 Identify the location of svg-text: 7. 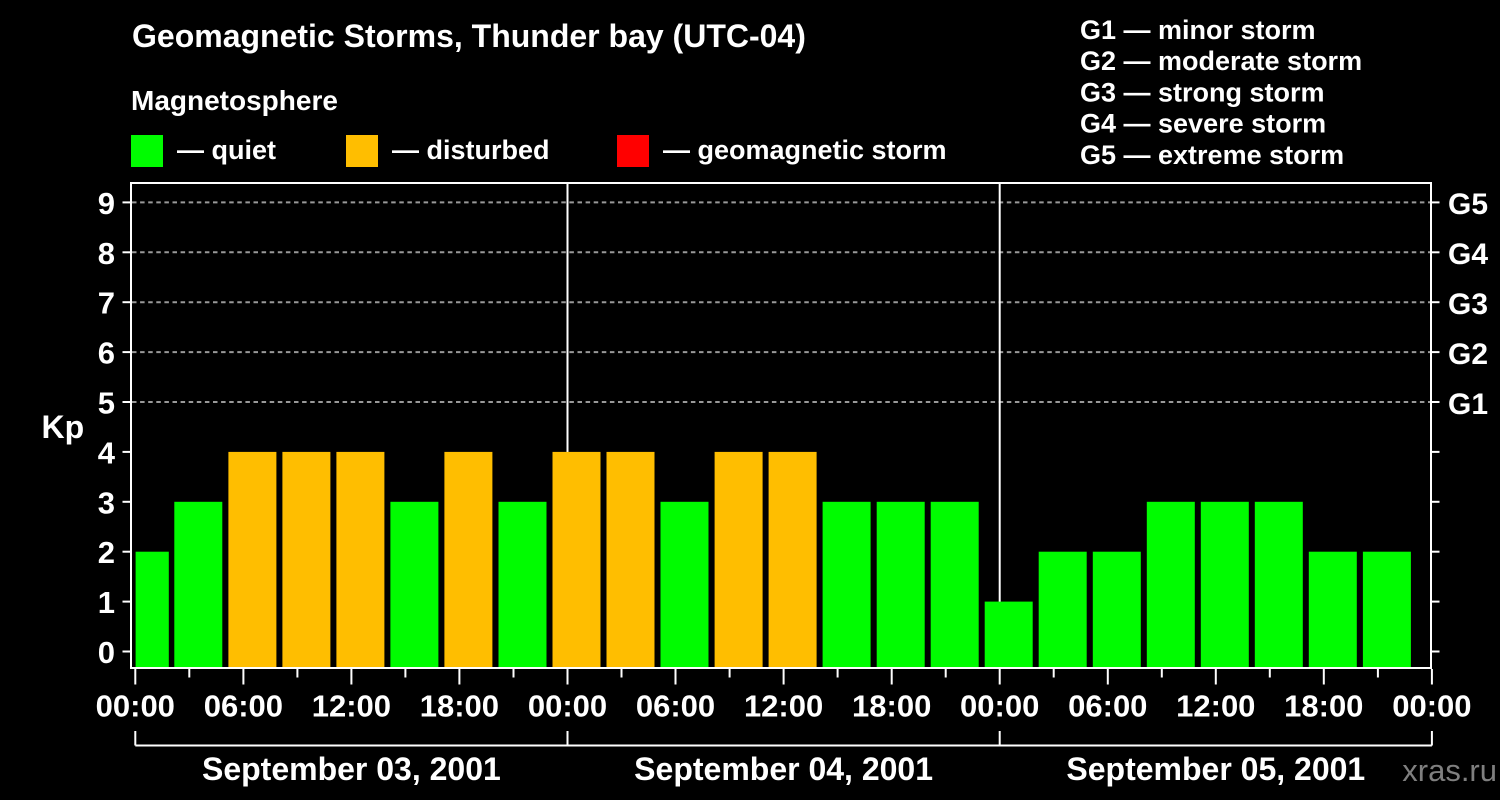
(106, 303).